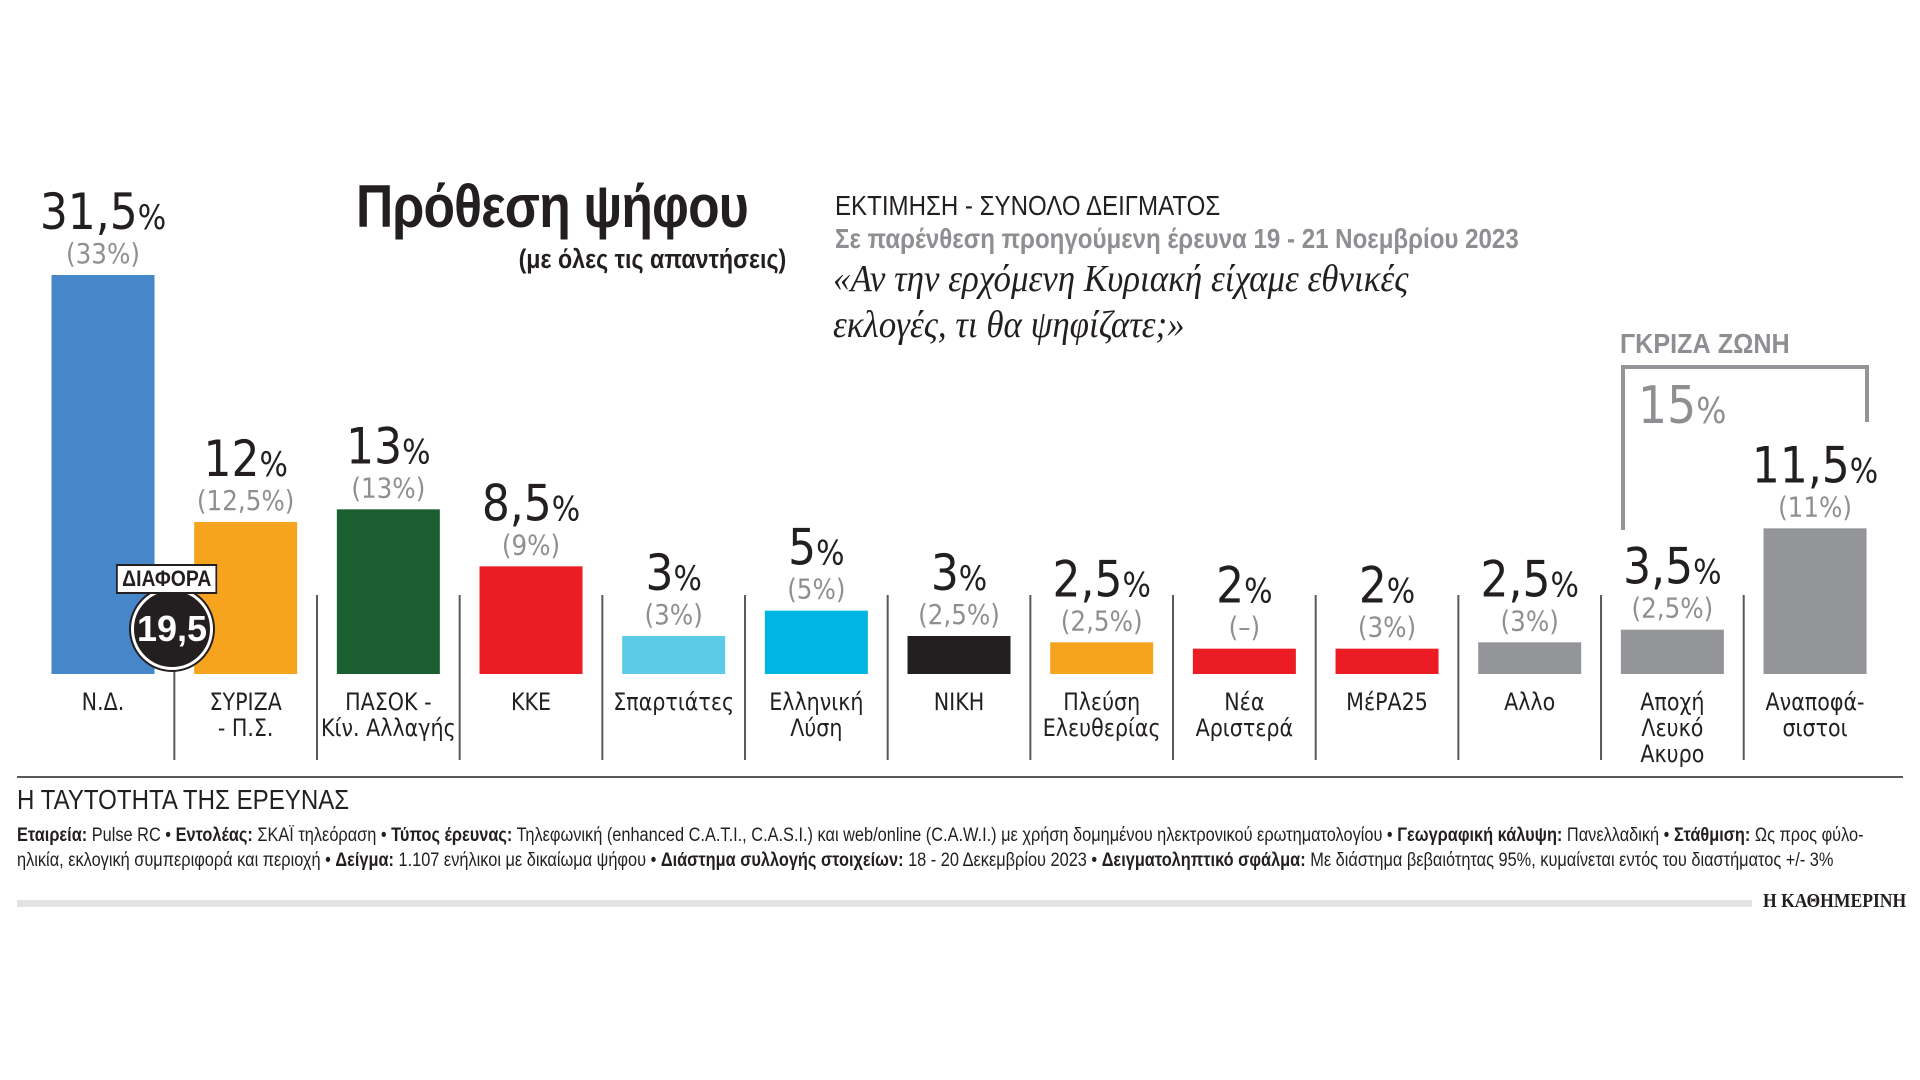 Image resolution: width=1920 pixels, height=1080 pixels. Describe the element at coordinates (1245, 628) in the screenshot. I see `previous-value-label: (–)` at that location.